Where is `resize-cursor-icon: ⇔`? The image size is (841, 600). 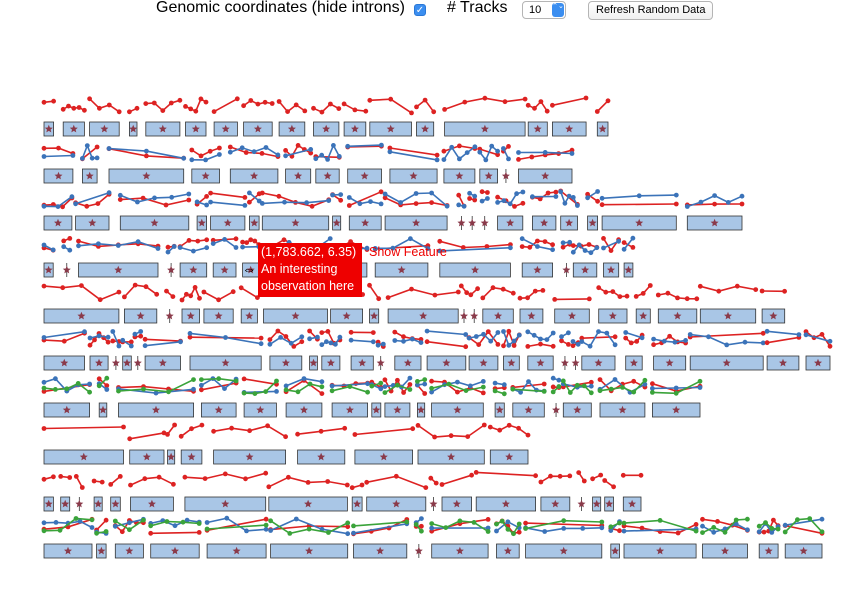 resize-cursor-icon: ⇔ is located at coordinates (249, 269).